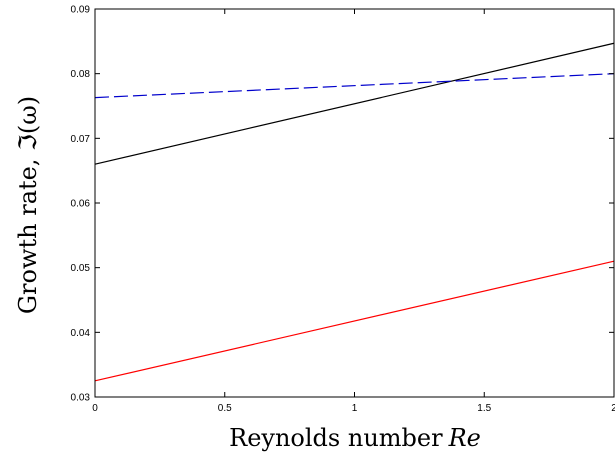 This screenshot has height=453, width=615. Describe the element at coordinates (81, 204) in the screenshot. I see `y-tick-label: 0.06` at that location.